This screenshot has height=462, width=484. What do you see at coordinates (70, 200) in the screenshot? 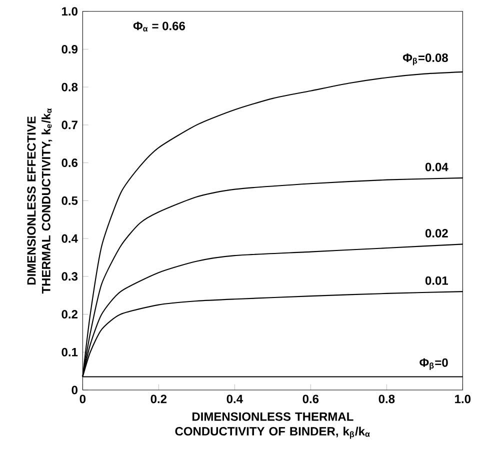
I see `y-tick-label: 0.5` at bounding box center [70, 200].